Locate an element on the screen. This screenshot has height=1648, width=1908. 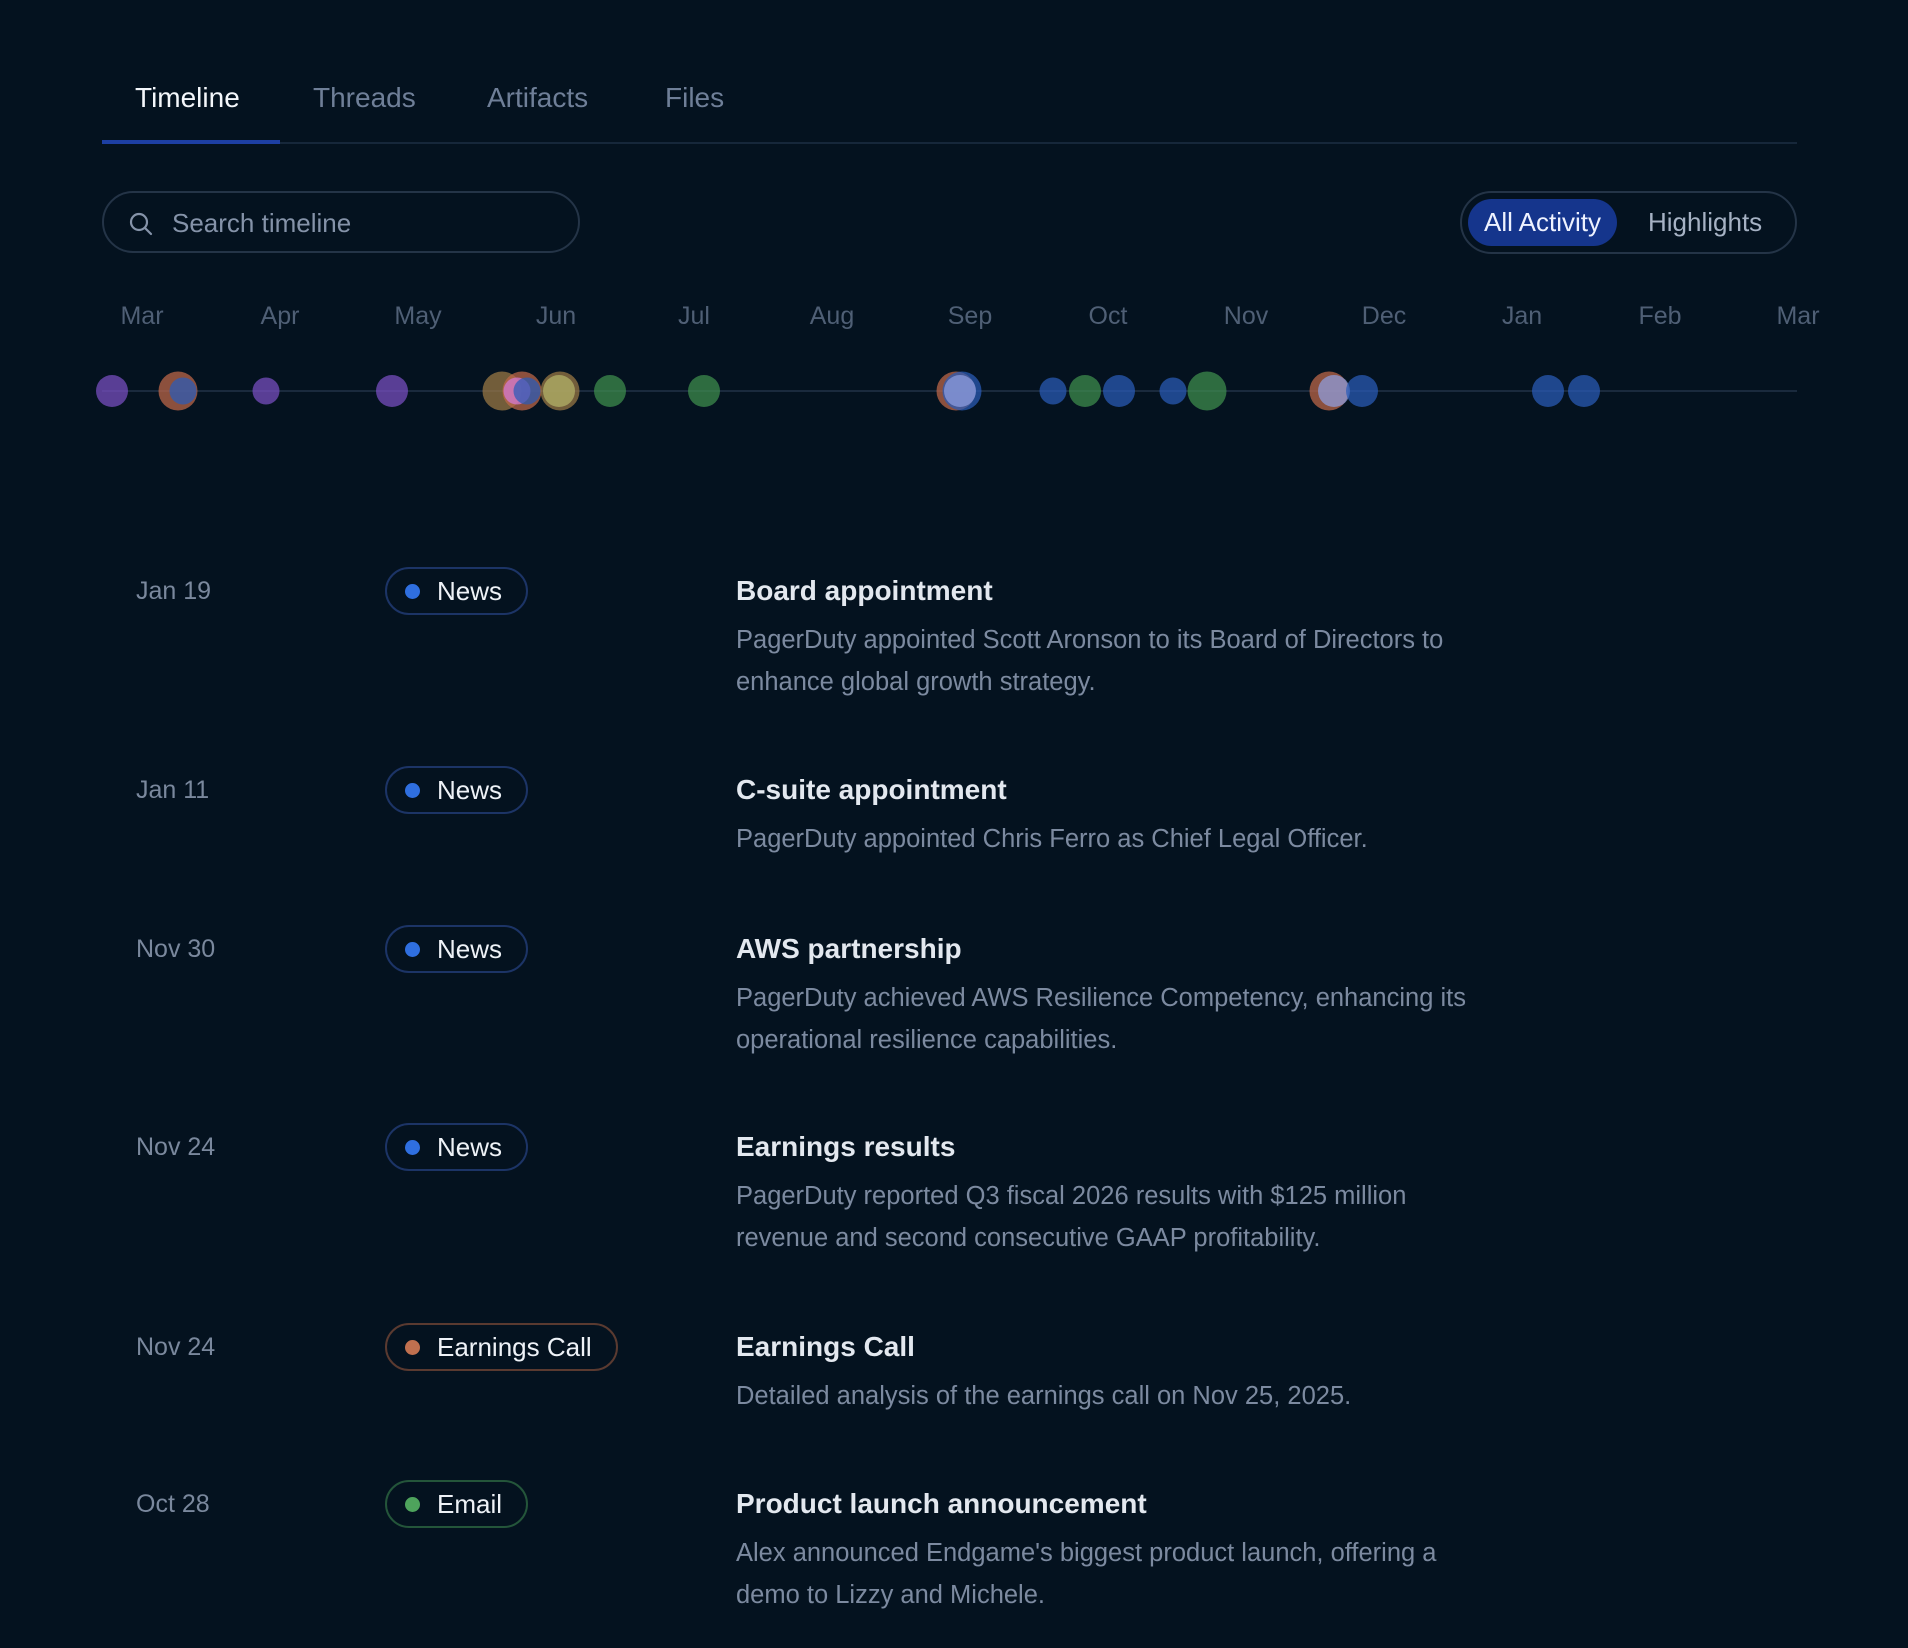
tab-bar: Timeline Threads Artifacts Files is located at coordinates (949, 102).